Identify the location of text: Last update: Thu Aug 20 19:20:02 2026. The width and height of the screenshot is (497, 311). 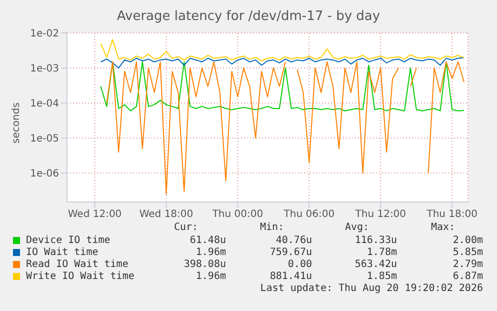
(371, 288).